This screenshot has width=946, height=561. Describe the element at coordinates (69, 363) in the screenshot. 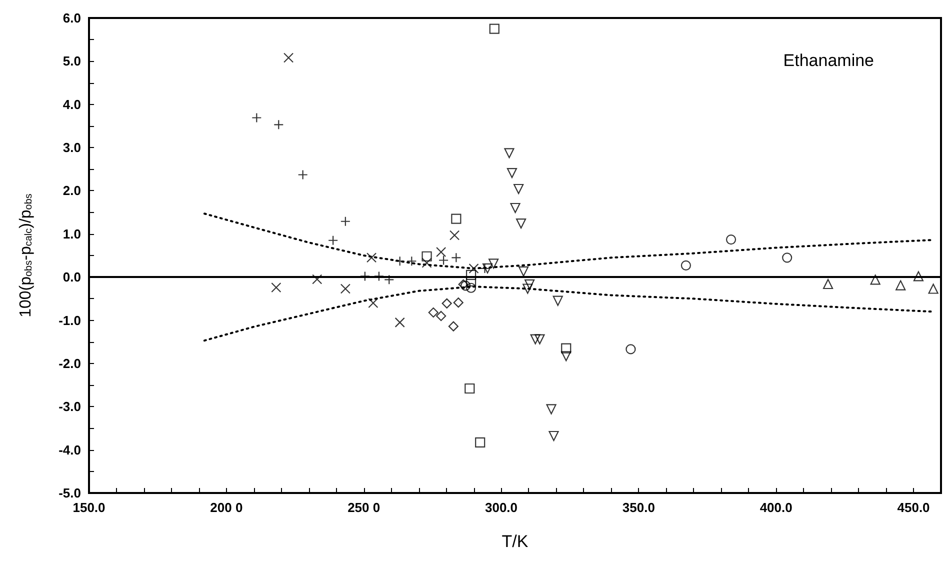

I see `y-tick-label: -2.0` at that location.